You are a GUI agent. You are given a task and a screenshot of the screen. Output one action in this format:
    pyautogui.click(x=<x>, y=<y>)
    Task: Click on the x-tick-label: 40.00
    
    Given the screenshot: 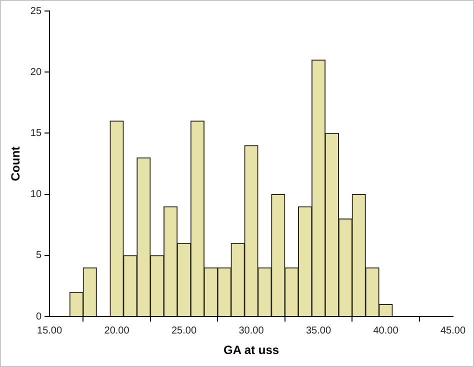 What is the action you would take?
    pyautogui.click(x=386, y=330)
    